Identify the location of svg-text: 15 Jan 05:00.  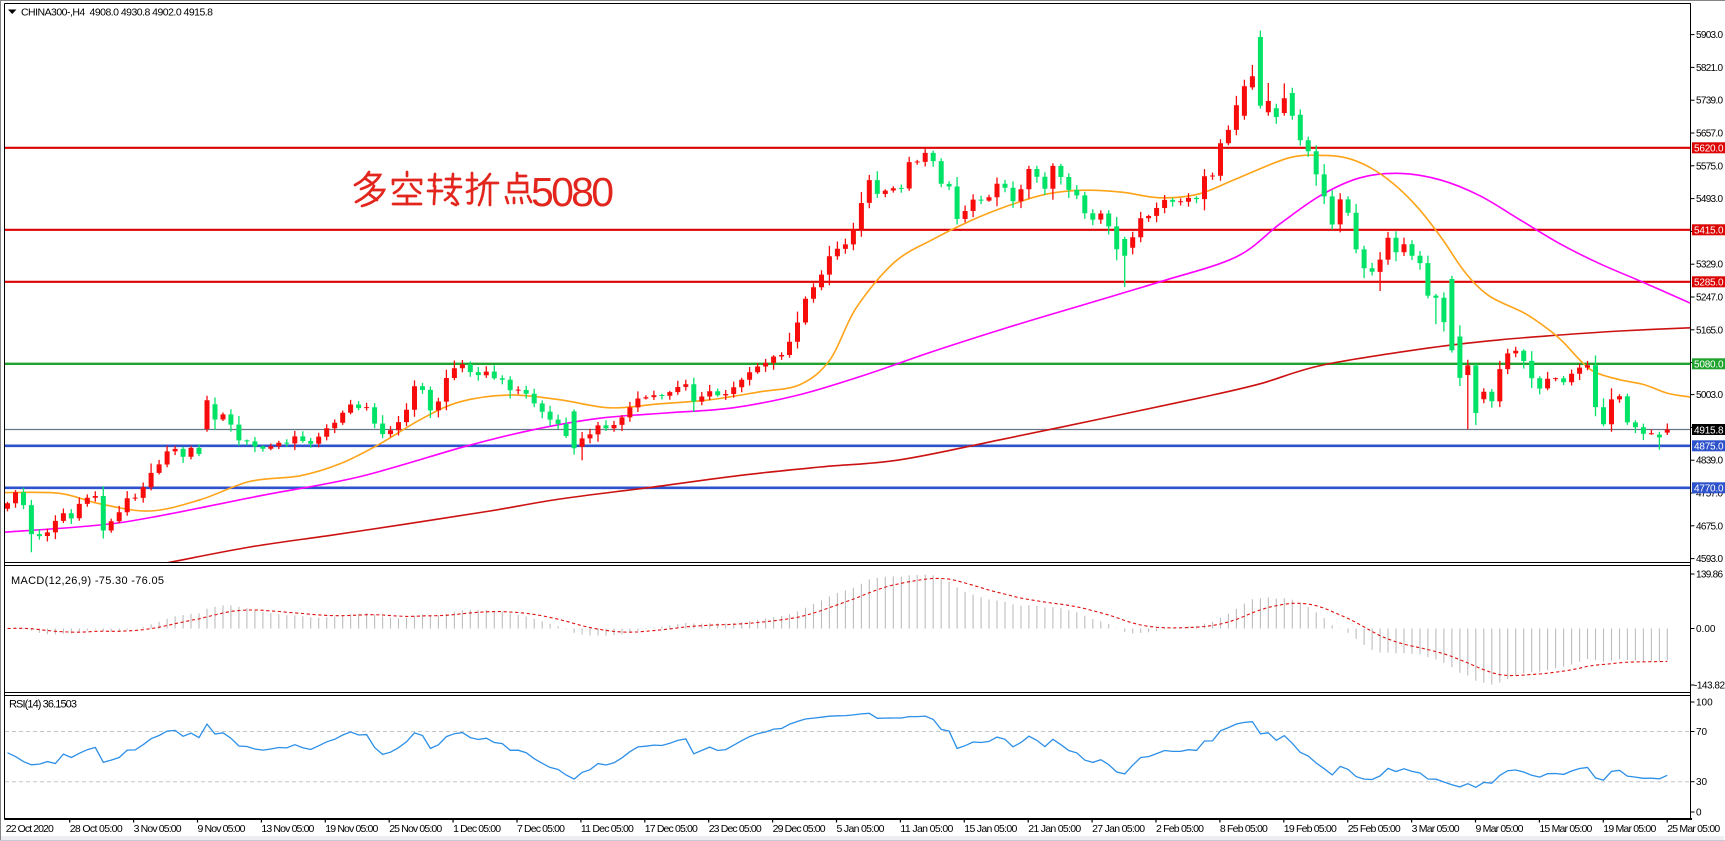
(990, 829).